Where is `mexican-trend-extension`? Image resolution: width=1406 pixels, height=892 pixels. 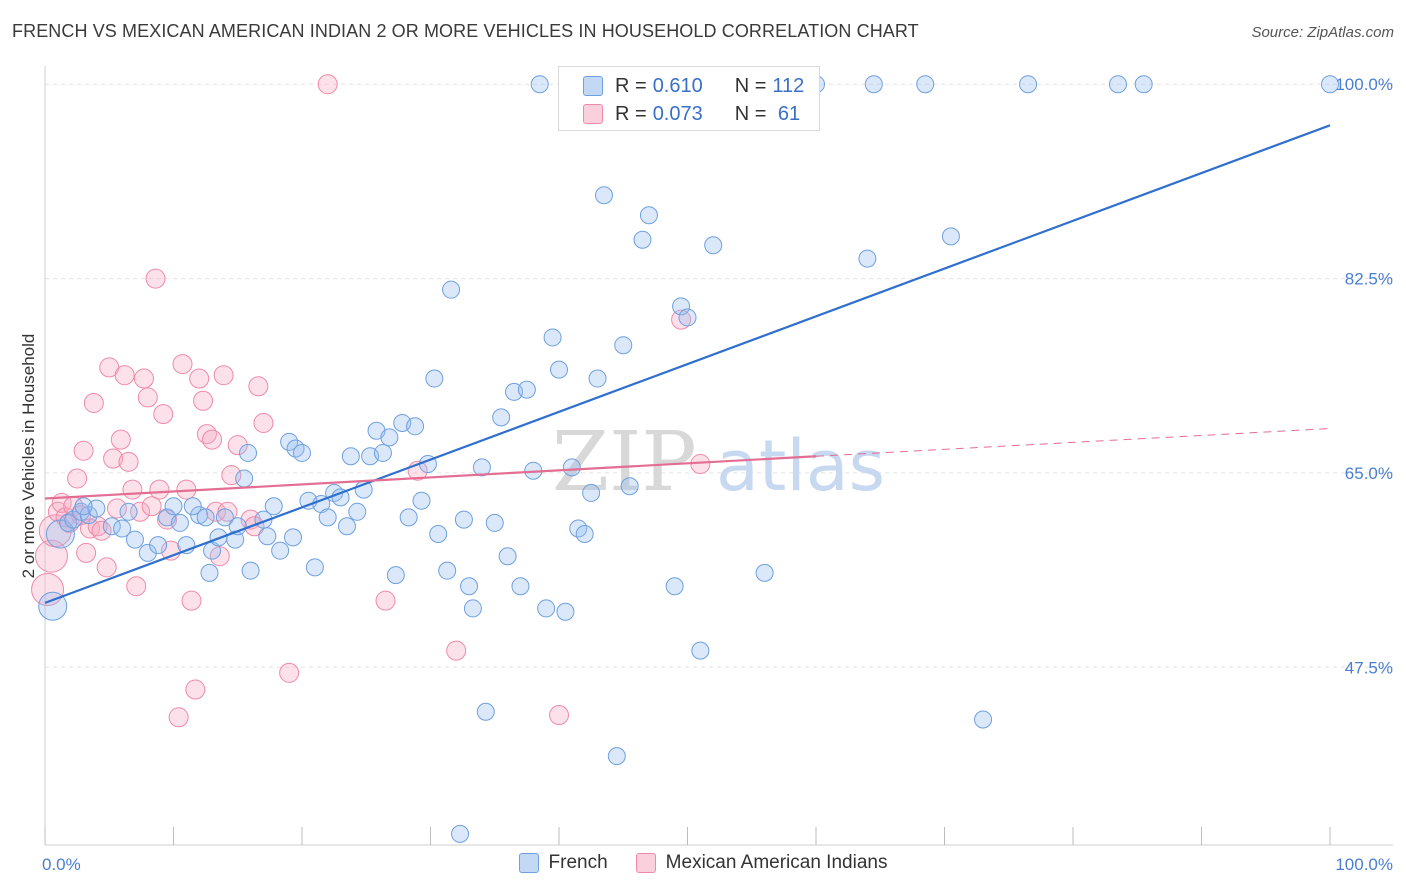
mexican-trend-extension is located at coordinates (1073, 442).